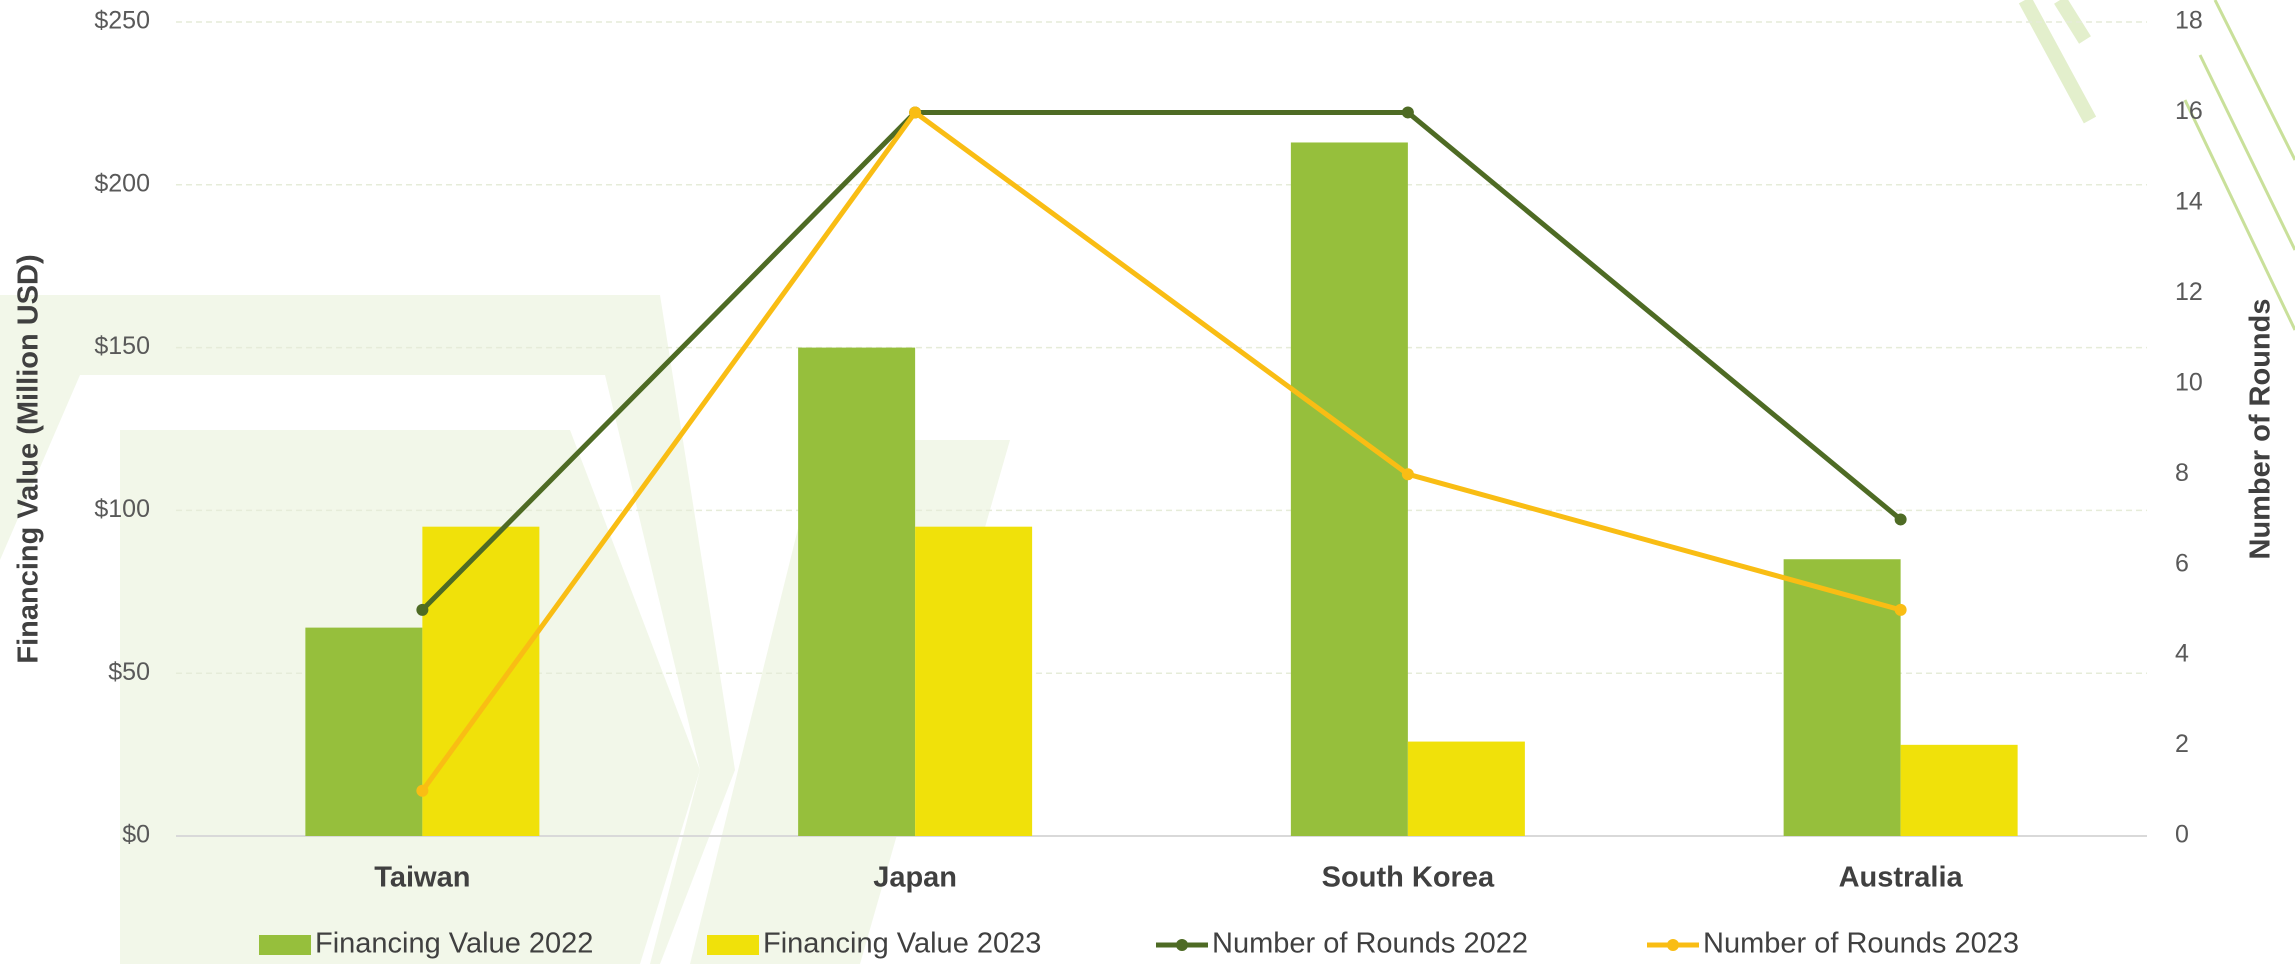 The height and width of the screenshot is (964, 2295). What do you see at coordinates (2182, 744) in the screenshot?
I see `y2-tick-label: 2` at bounding box center [2182, 744].